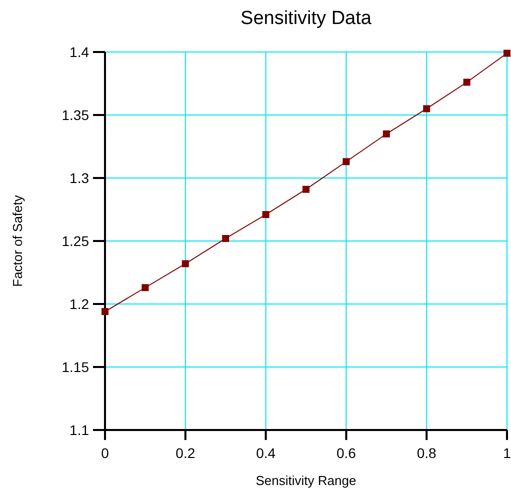 The width and height of the screenshot is (511, 495). What do you see at coordinates (80, 178) in the screenshot?
I see `y-tick-label: 1.3` at bounding box center [80, 178].